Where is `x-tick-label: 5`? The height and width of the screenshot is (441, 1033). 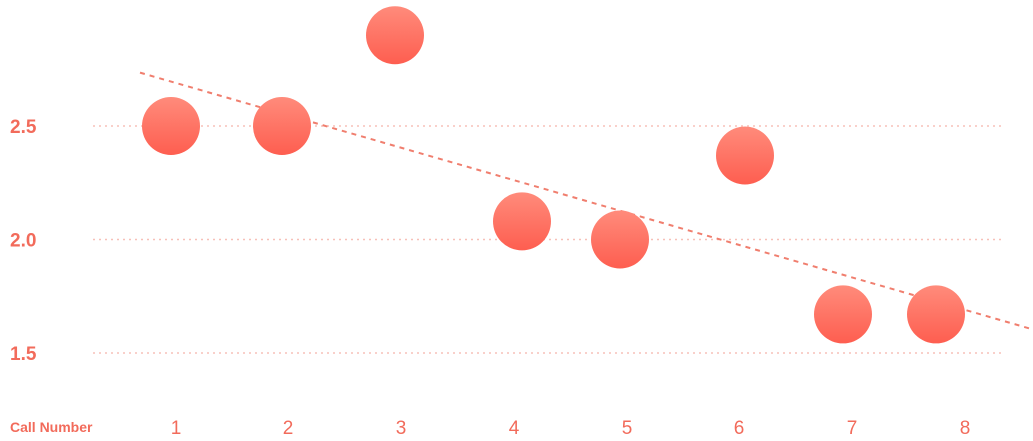 x-tick-label: 5 is located at coordinates (627, 428).